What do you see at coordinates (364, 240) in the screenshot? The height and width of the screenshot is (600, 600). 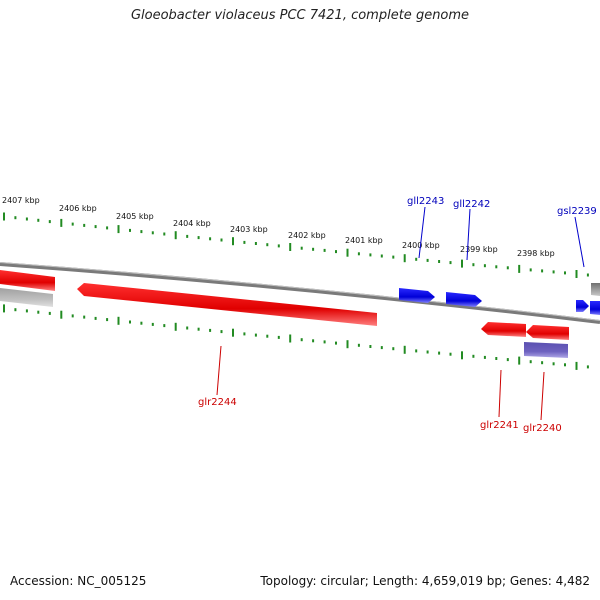 I see `scale-label-2401: 2401 kbp` at bounding box center [364, 240].